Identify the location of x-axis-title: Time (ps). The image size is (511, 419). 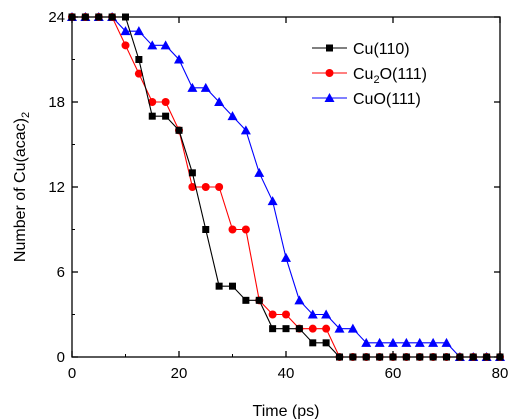
(286, 411).